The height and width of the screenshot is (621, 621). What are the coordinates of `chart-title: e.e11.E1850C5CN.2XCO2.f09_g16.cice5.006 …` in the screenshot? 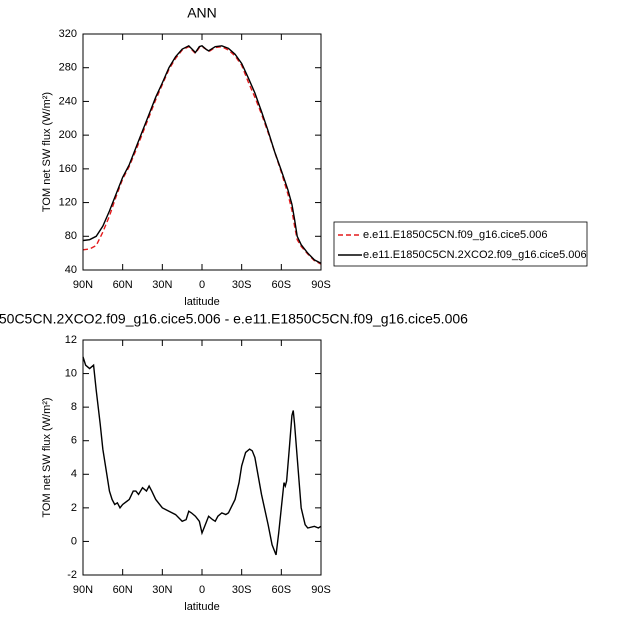 It's located at (234, 319).